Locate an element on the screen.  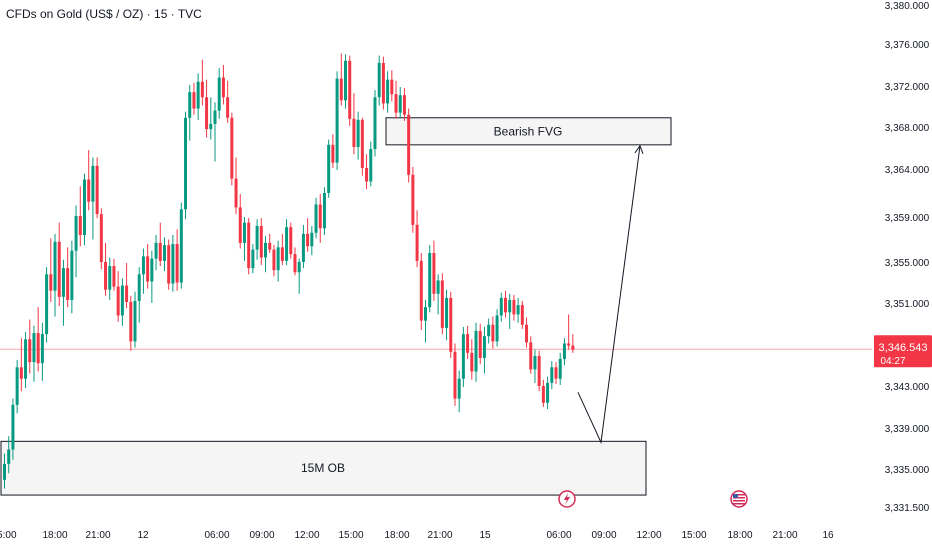
y-tick-label: 3,372.000 is located at coordinates (907, 87).